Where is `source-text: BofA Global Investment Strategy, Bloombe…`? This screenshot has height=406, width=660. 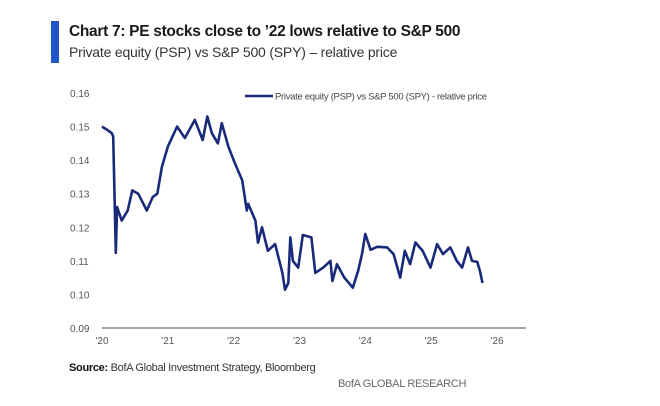 source-text: BofA Global Investment Strategy, Bloombe… is located at coordinates (211, 368).